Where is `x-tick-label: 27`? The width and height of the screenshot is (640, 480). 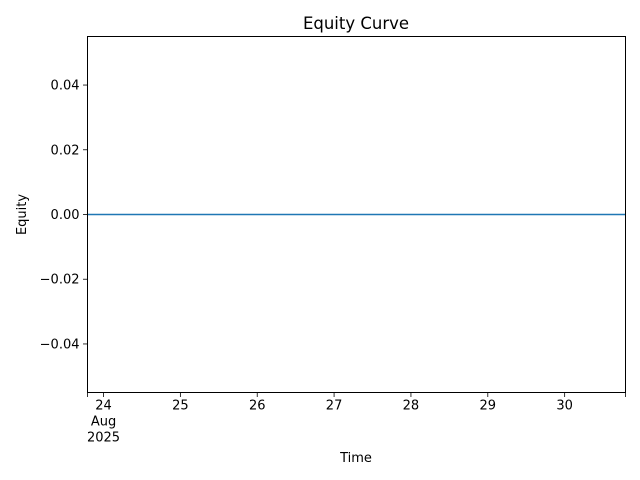 x-tick-label: 27 is located at coordinates (334, 406).